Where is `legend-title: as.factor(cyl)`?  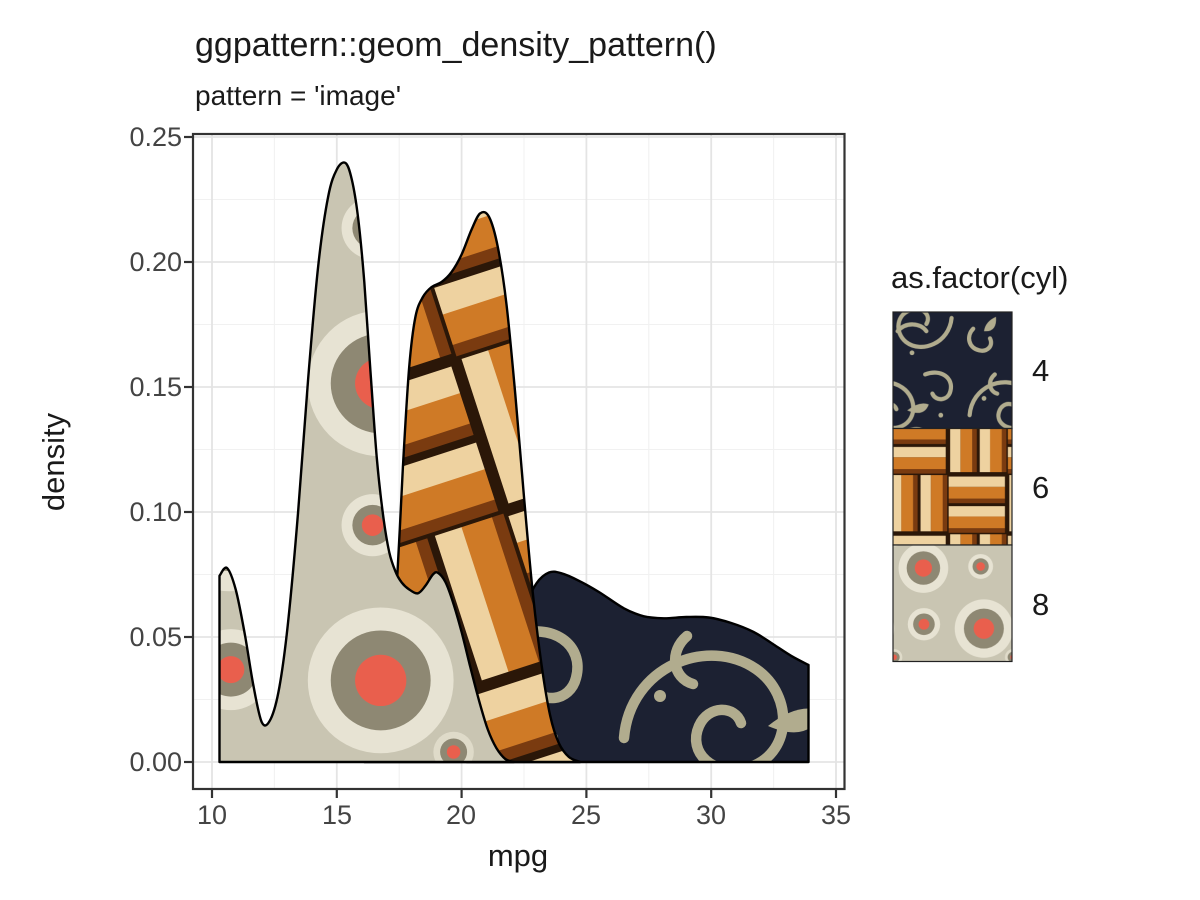 legend-title: as.factor(cyl) is located at coordinates (980, 277).